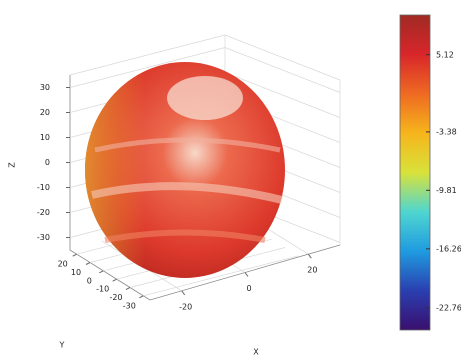 This screenshot has height=362, width=461. Describe the element at coordinates (312, 270) in the screenshot. I see `x-tick-label: 20` at that location.